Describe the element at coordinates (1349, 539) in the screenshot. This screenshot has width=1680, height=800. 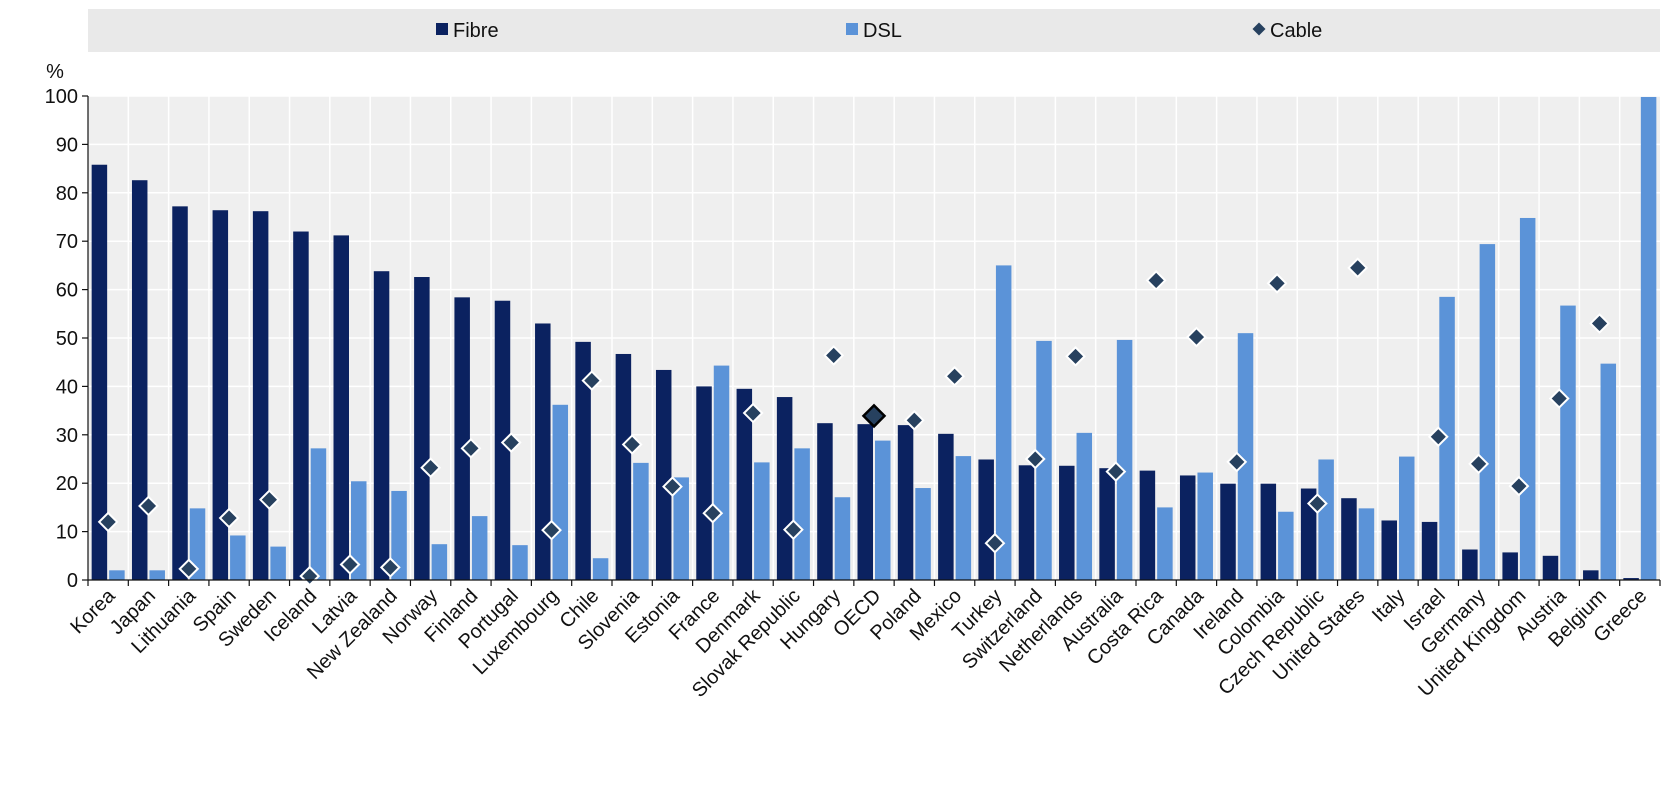
I see `bar-fibre-united-states` at that location.